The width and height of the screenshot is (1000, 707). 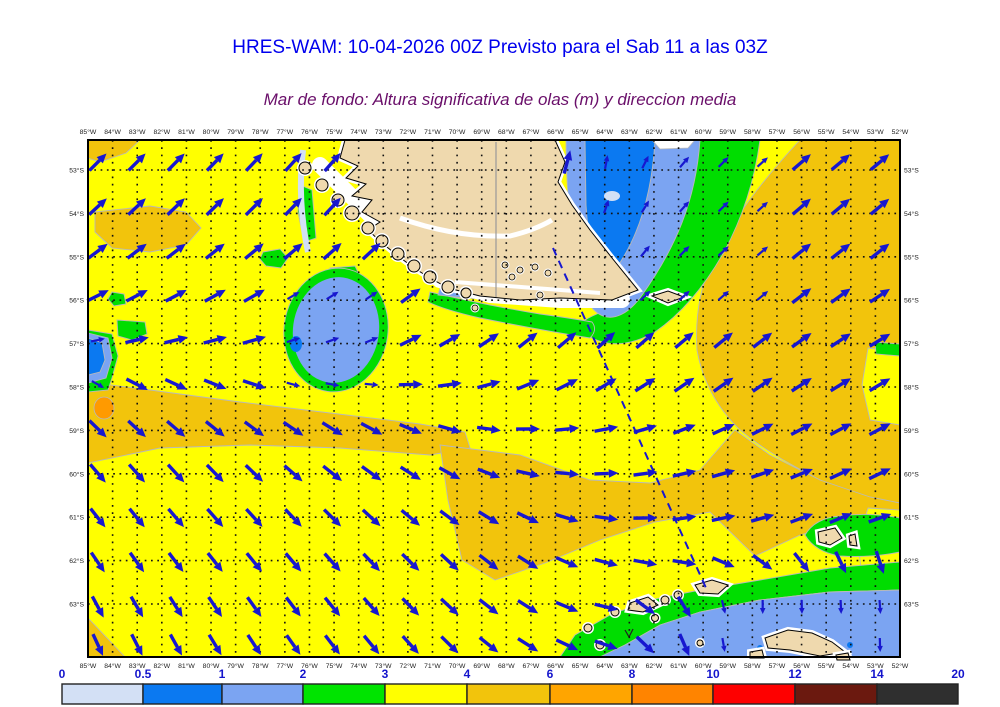 What do you see at coordinates (143, 674) in the screenshot?
I see `colorbar-label-0.5: 0.5` at bounding box center [143, 674].